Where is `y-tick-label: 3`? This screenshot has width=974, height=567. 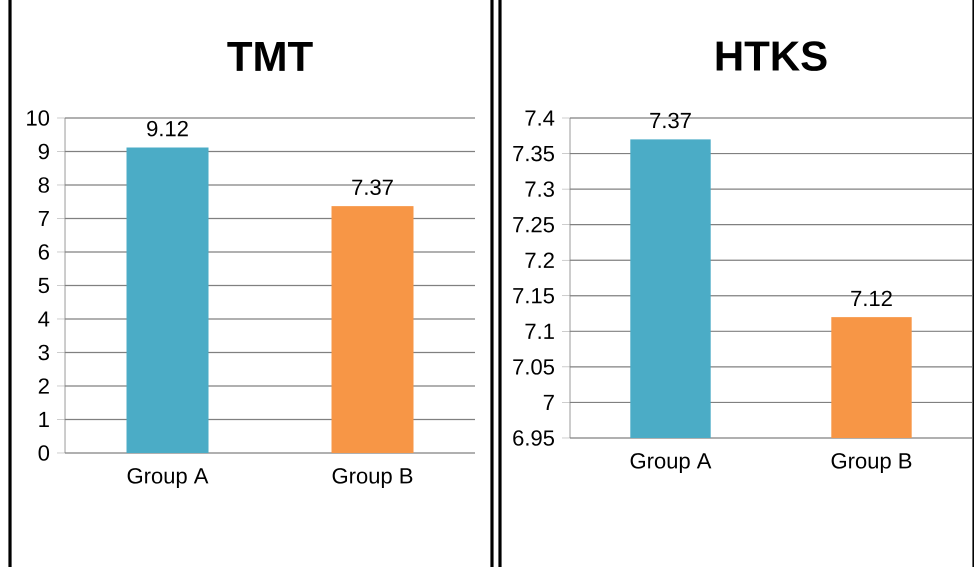 y-tick-label: 3 is located at coordinates (43, 352).